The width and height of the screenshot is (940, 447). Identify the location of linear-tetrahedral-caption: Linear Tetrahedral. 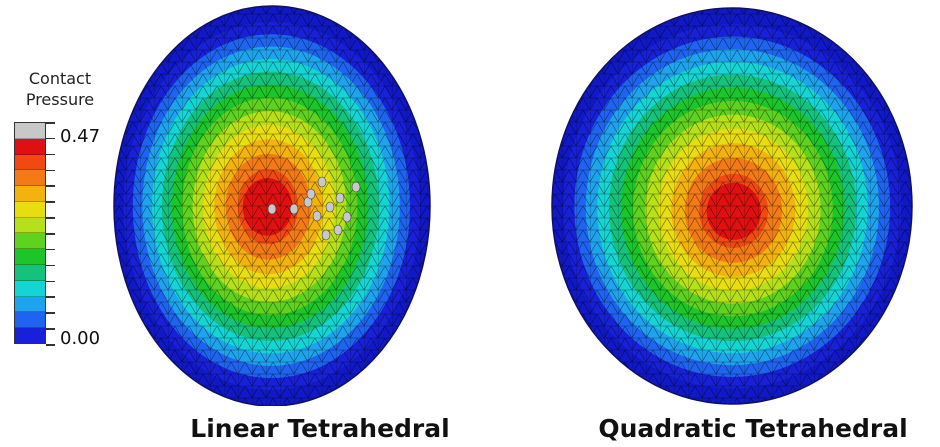
(320, 428).